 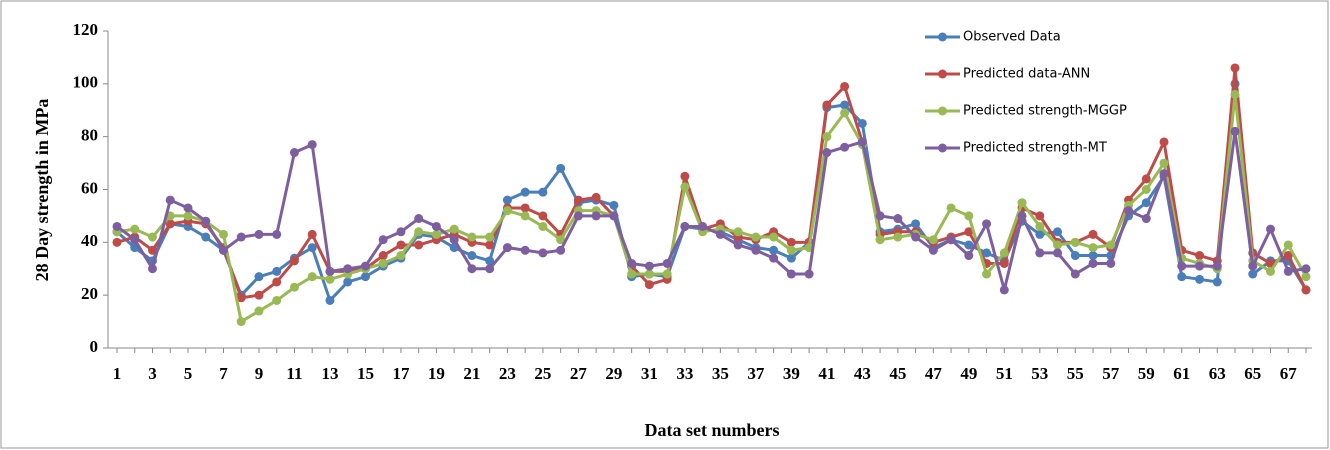 What do you see at coordinates (89, 293) in the screenshot?
I see `y-tick-label: 20` at bounding box center [89, 293].